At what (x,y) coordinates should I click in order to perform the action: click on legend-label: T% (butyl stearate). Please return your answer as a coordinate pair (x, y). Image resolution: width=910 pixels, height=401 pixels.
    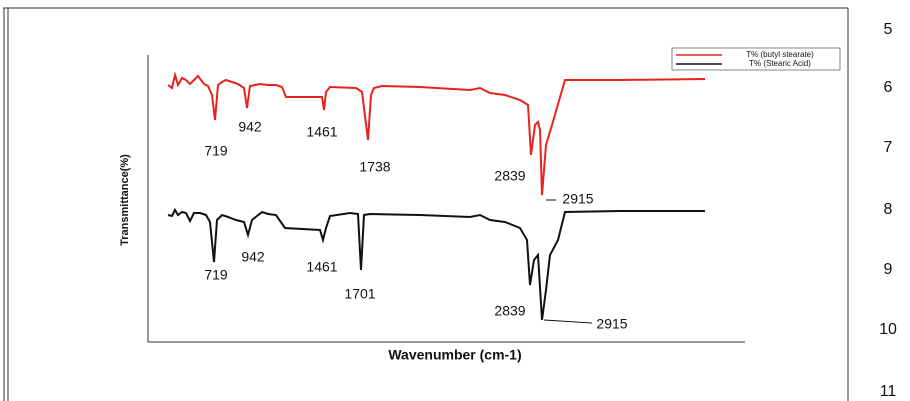
    Looking at the image, I should click on (780, 54).